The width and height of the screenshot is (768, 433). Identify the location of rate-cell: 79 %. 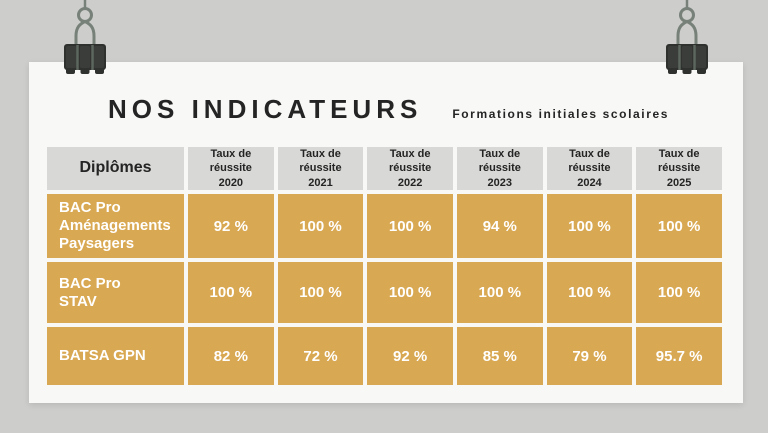
(589, 356).